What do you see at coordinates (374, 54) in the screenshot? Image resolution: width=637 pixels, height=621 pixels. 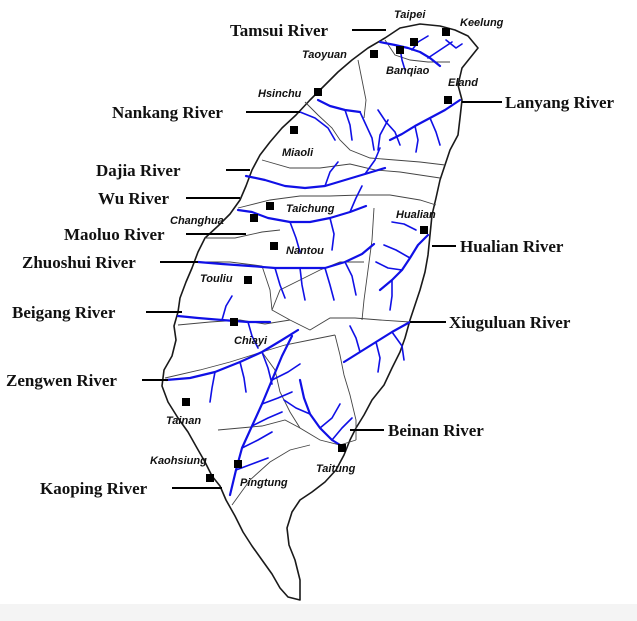 I see `city-marker-taoyuan` at bounding box center [374, 54].